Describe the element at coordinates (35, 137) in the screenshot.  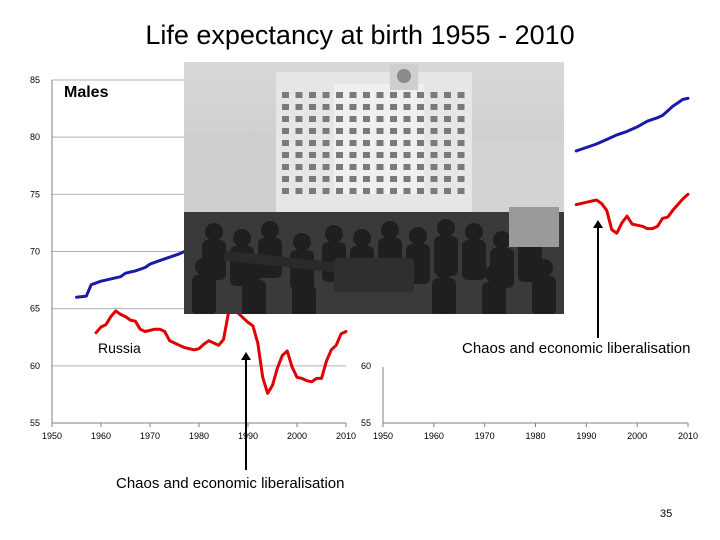
I see `y-tick-label: 80` at that location.